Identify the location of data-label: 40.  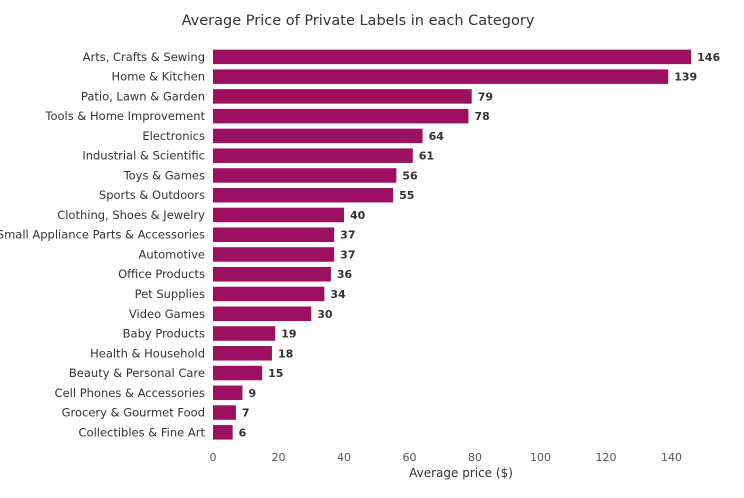
(358, 215).